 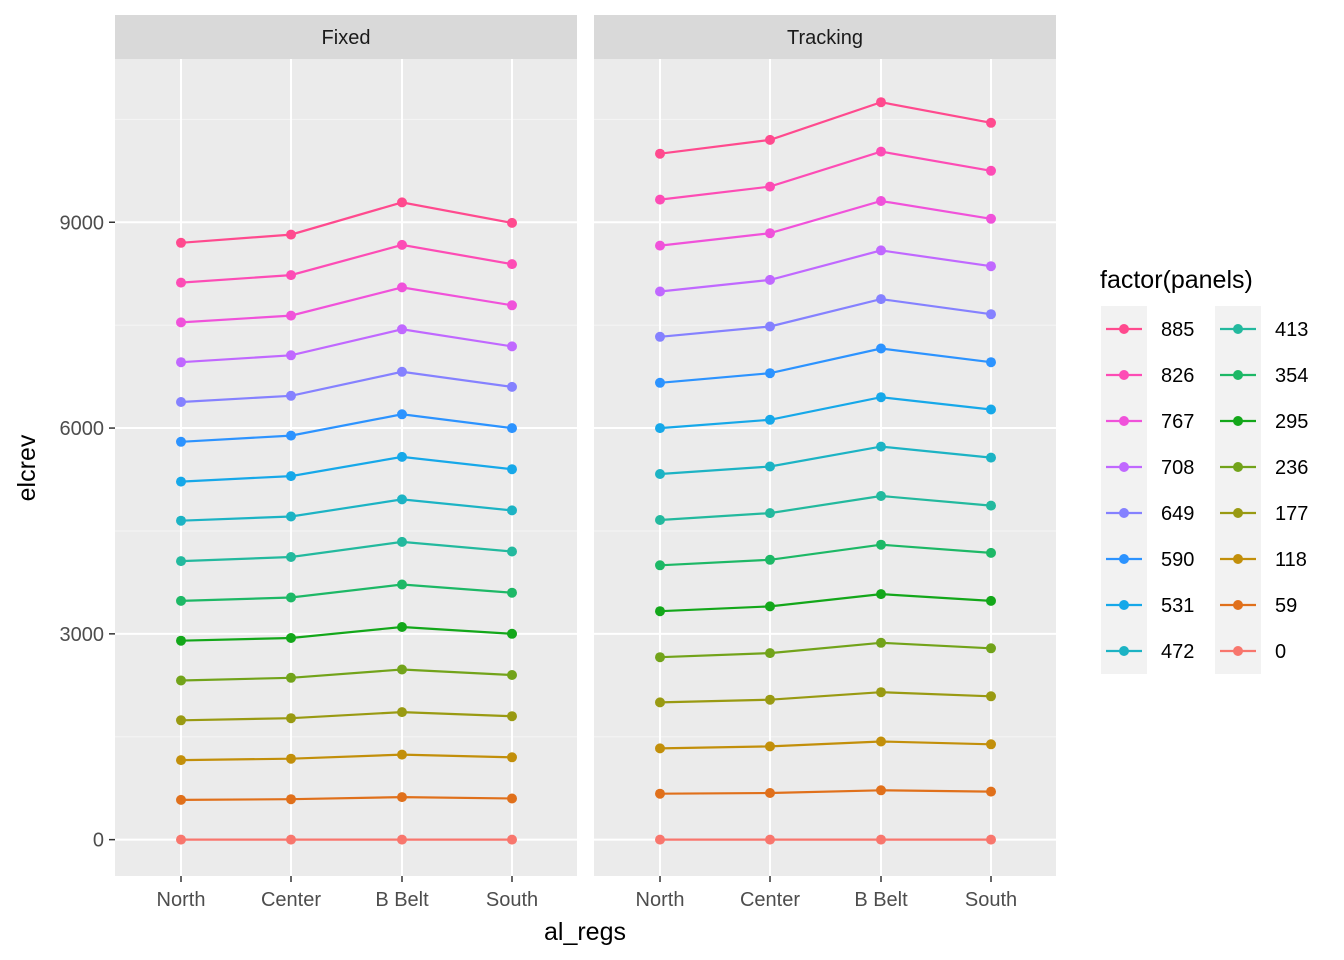 What do you see at coordinates (1177, 330) in the screenshot?
I see `legend-label: 885` at bounding box center [1177, 330].